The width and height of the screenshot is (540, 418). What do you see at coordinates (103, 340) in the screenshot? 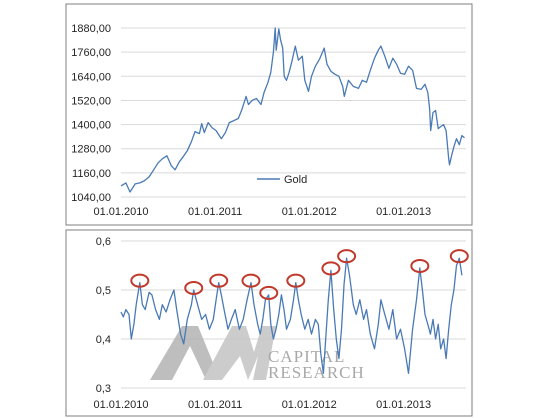
I see `y-tick-label: 0,4` at bounding box center [103, 340].